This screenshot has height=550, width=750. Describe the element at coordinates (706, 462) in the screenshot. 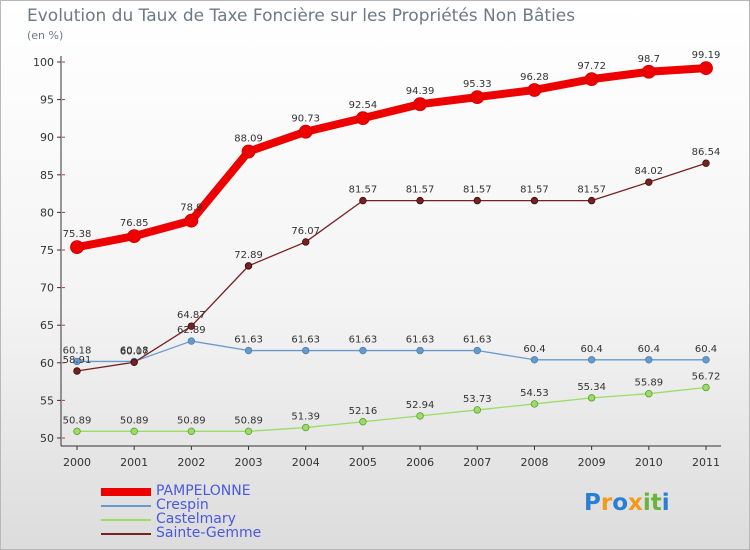

I see `x-tick-label: 2011` at that location.